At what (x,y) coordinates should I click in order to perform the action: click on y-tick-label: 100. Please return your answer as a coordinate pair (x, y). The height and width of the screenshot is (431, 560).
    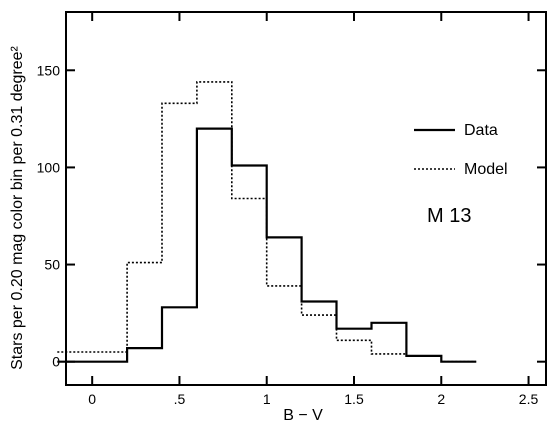
    Looking at the image, I should click on (49, 167).